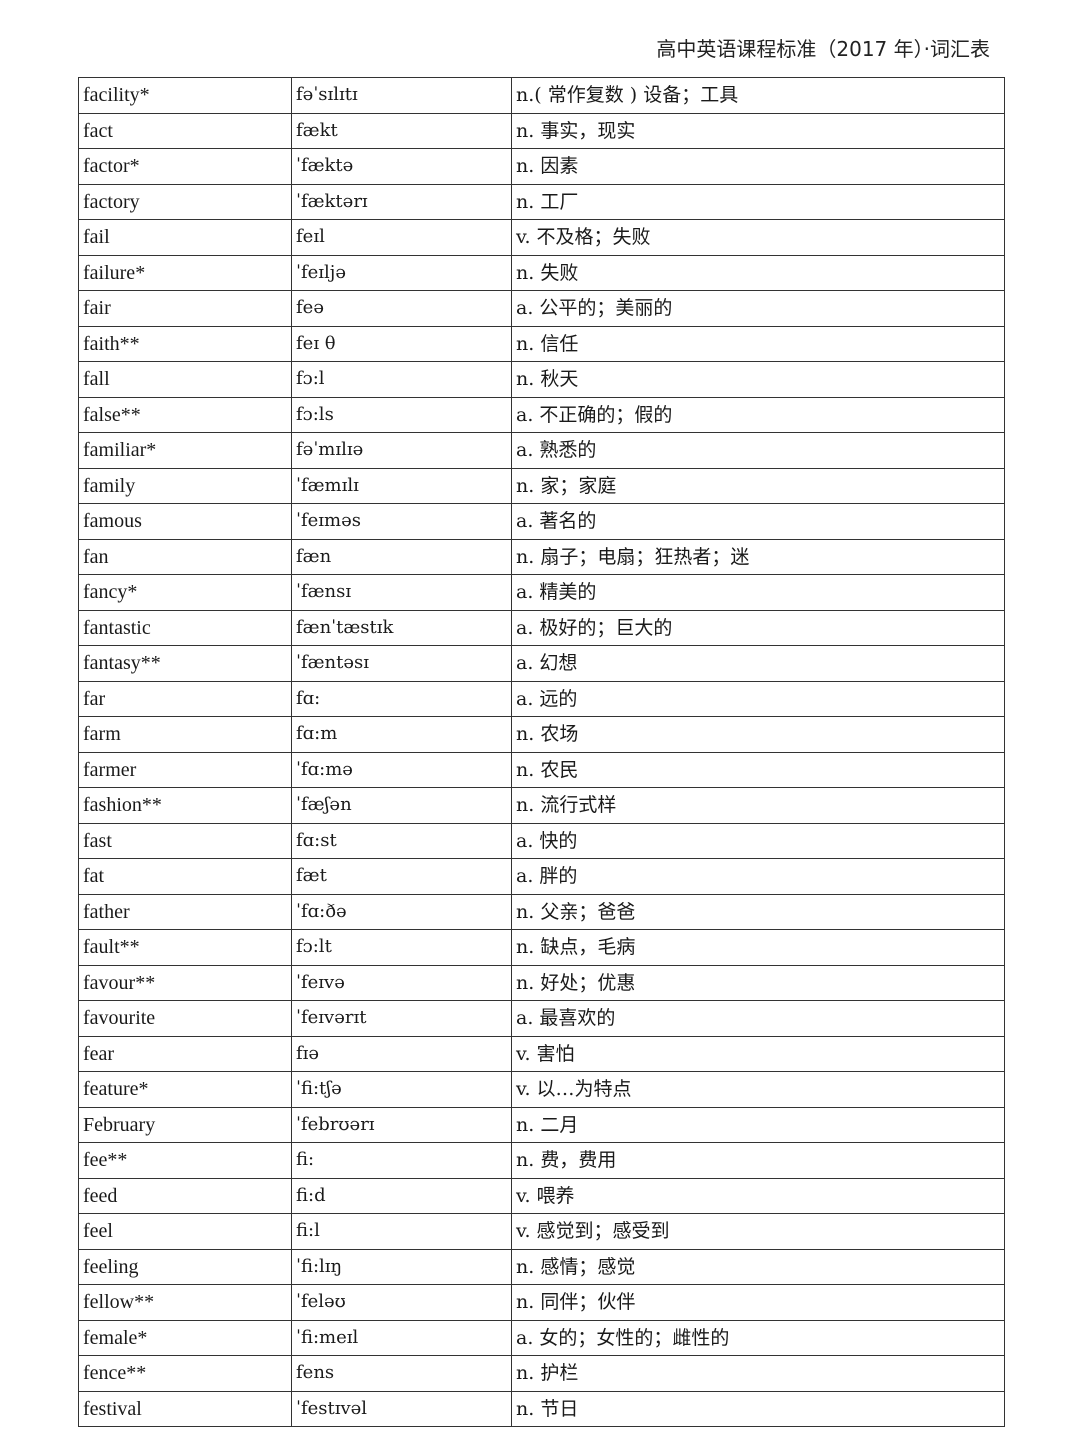  I want to click on word-cell: fear, so click(185, 1053).